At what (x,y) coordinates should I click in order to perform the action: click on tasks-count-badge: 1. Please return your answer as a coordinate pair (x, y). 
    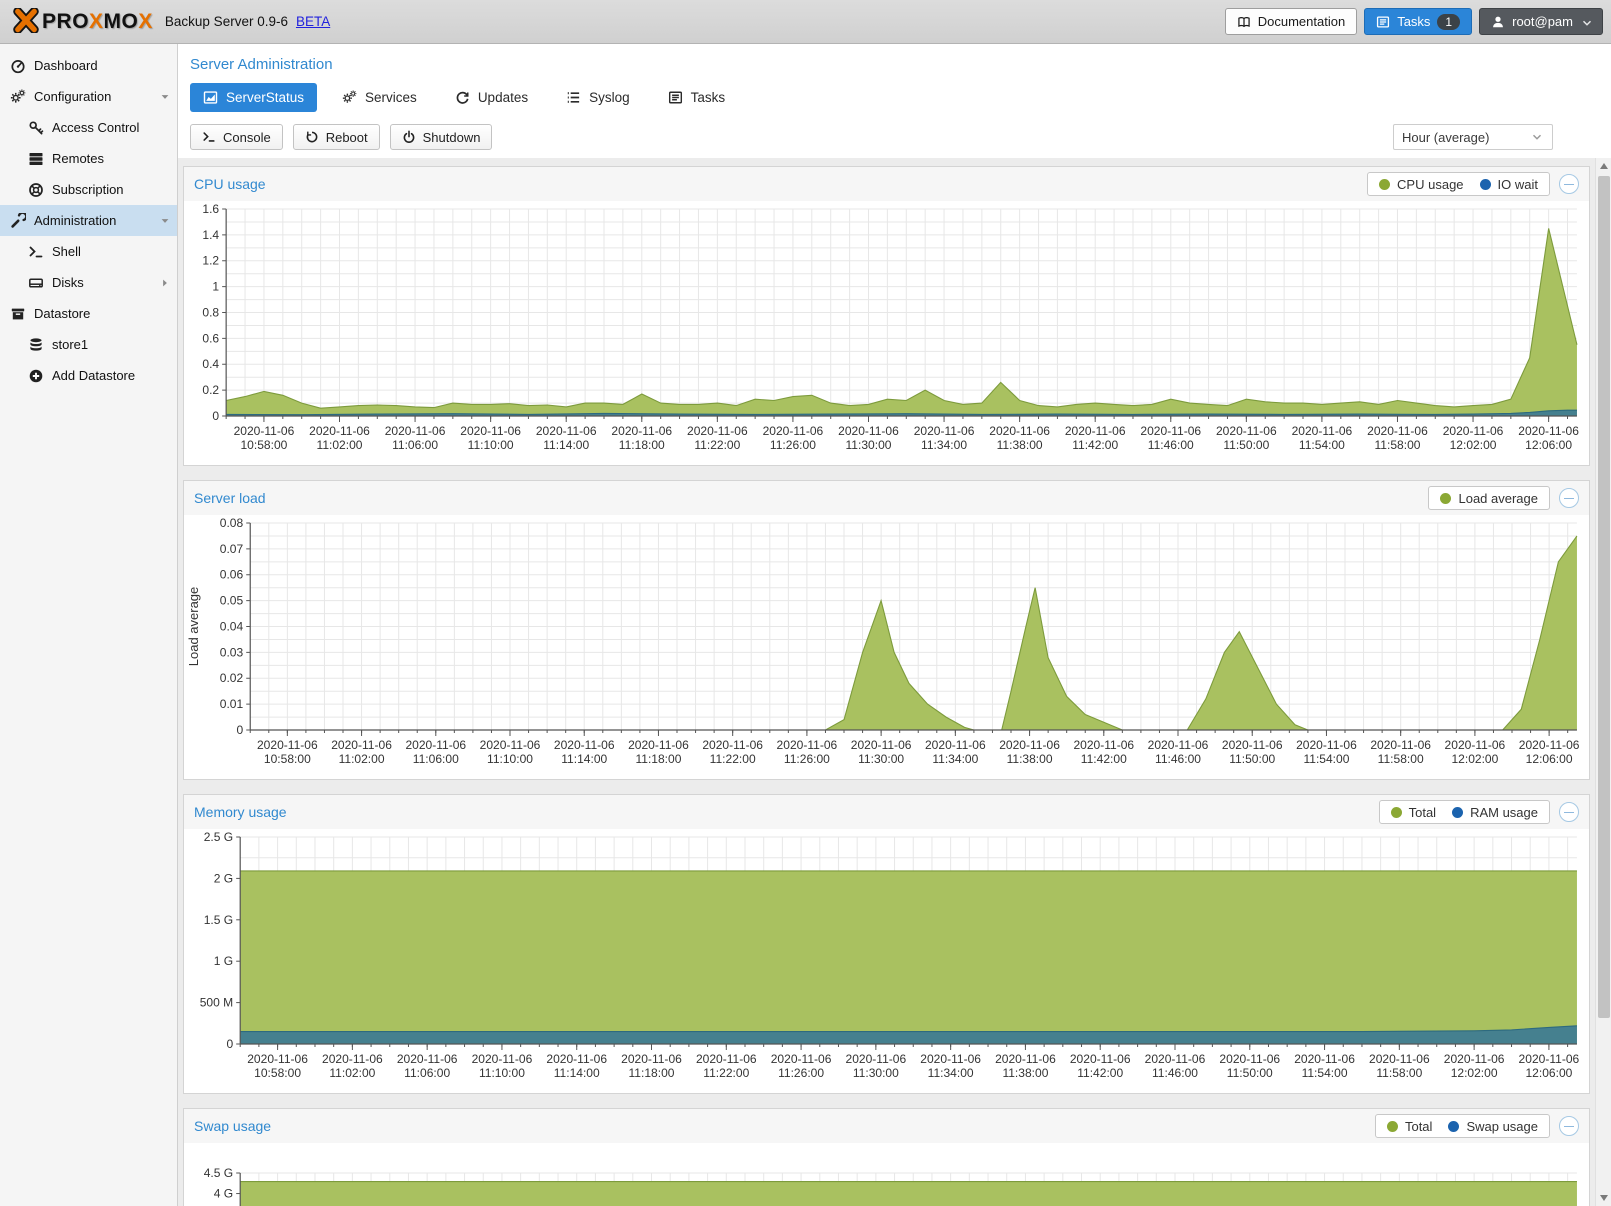
    Looking at the image, I should click on (1449, 21).